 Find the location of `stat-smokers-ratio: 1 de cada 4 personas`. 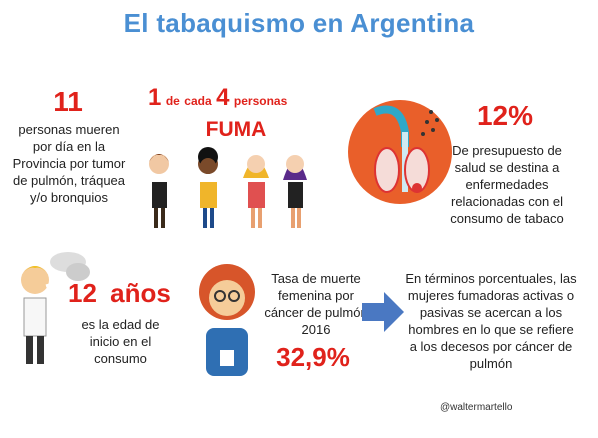

stat-smokers-ratio: 1 de cada 4 personas is located at coordinates (235, 98).